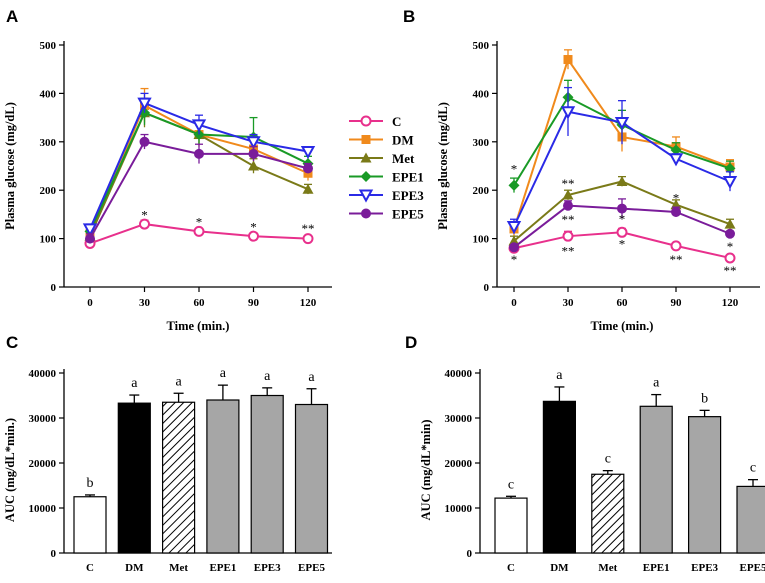 This screenshot has height=583, width=765. What do you see at coordinates (403, 158) in the screenshot?
I see `legend-label-met: Met` at bounding box center [403, 158].